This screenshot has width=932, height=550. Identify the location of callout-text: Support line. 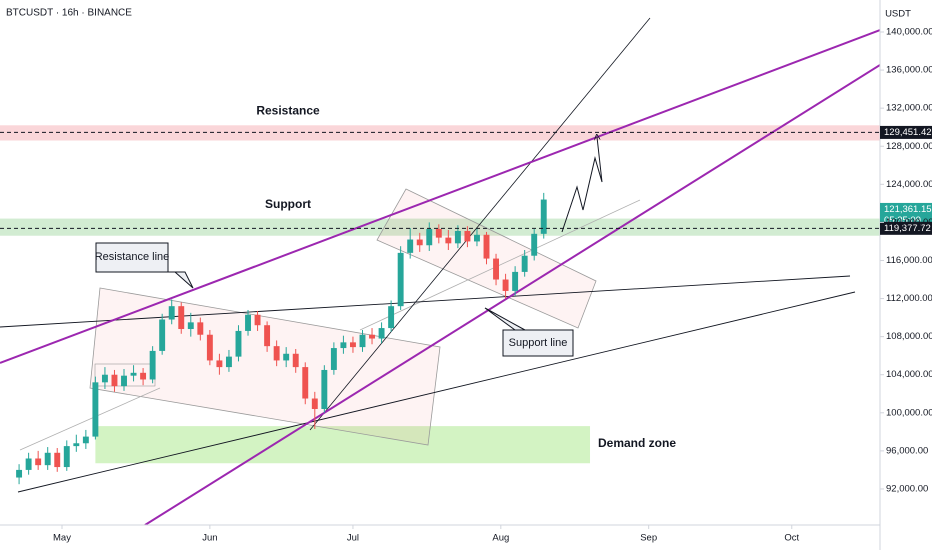
(538, 343).